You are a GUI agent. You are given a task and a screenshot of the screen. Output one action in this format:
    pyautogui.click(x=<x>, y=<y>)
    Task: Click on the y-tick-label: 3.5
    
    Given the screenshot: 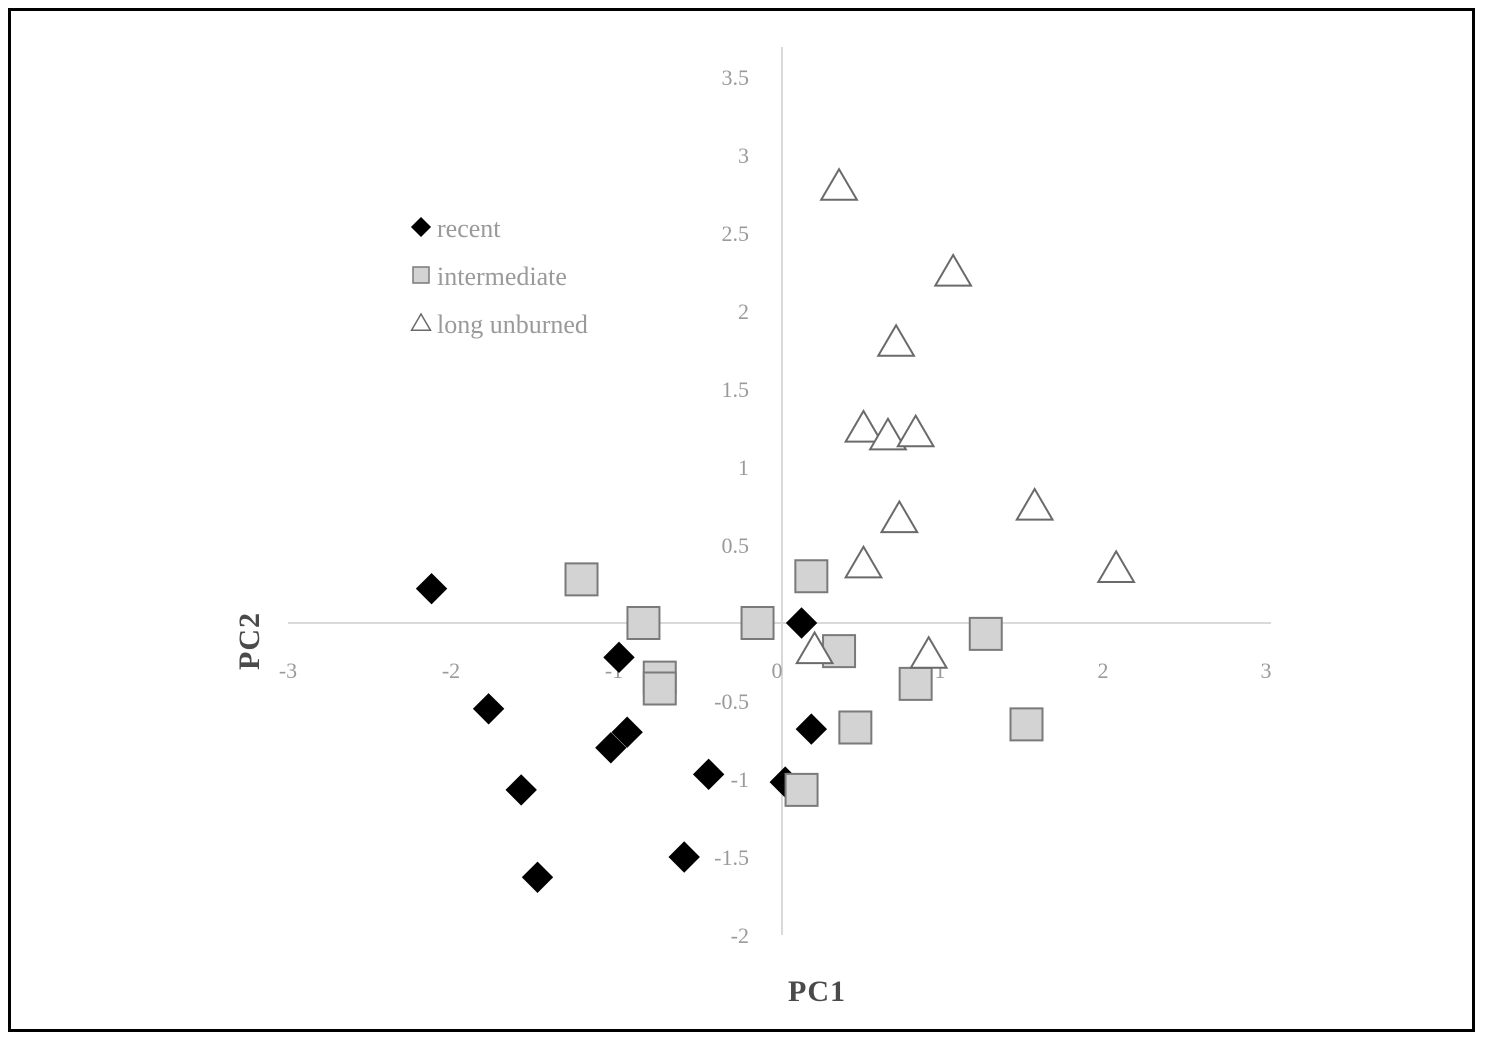 What is the action you would take?
    pyautogui.click(x=736, y=77)
    